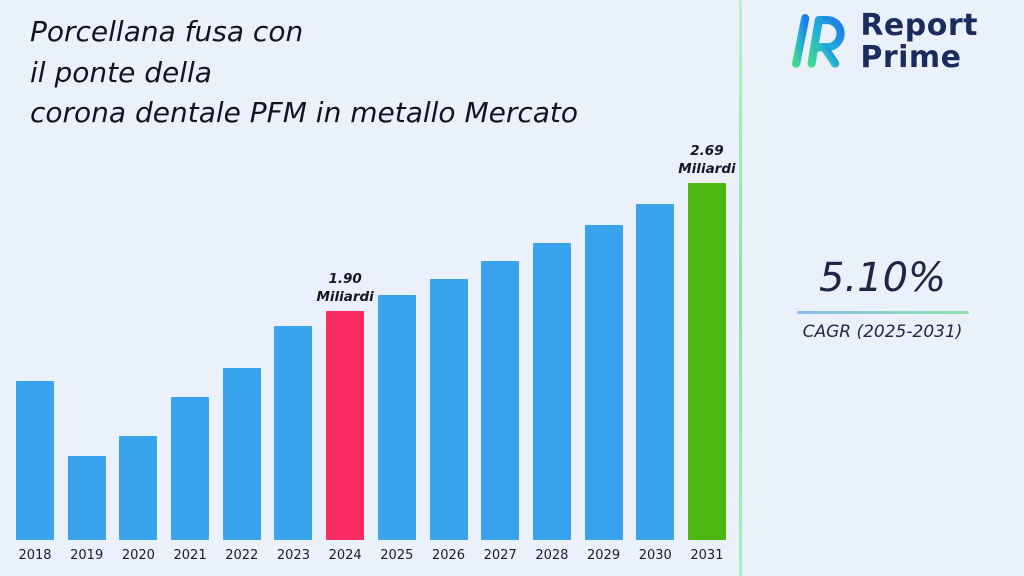 The image size is (1024, 576). I want to click on x-axis-label-2028: 2028, so click(552, 555).